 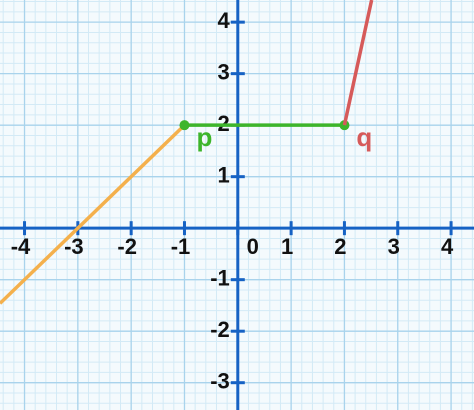 I want to click on x-tick-label: -1, so click(x=181, y=246).